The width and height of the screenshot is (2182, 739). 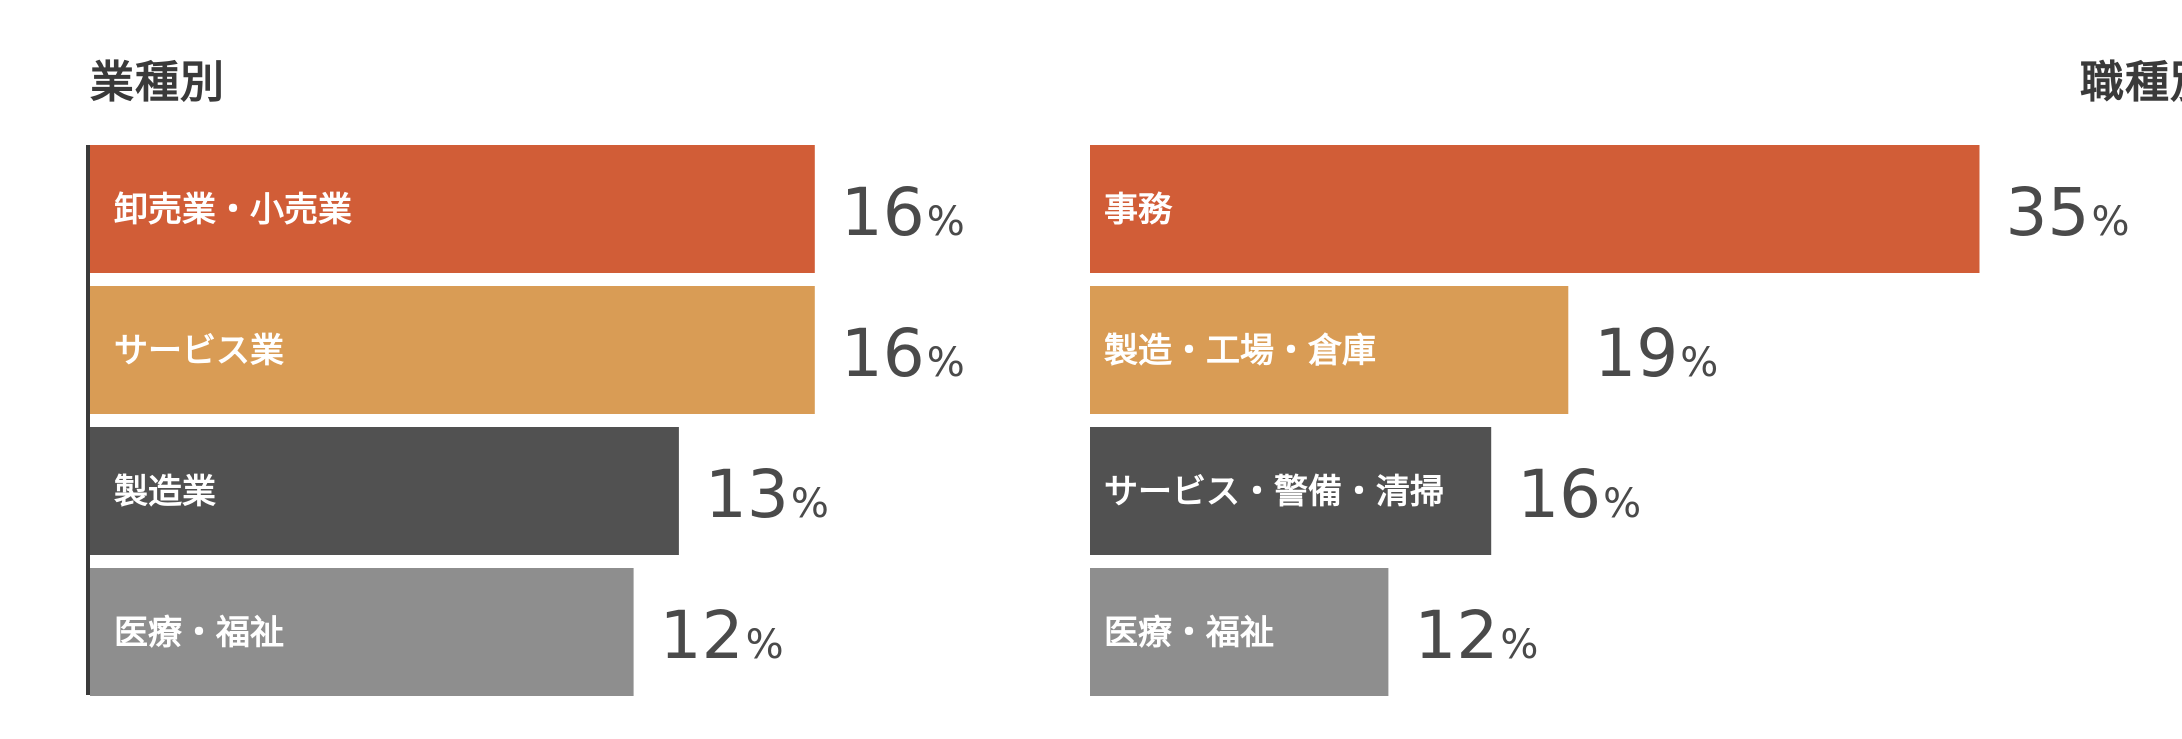 What do you see at coordinates (1274, 492) in the screenshot?
I see `bar-category-label: サービス・警備・清掃` at bounding box center [1274, 492].